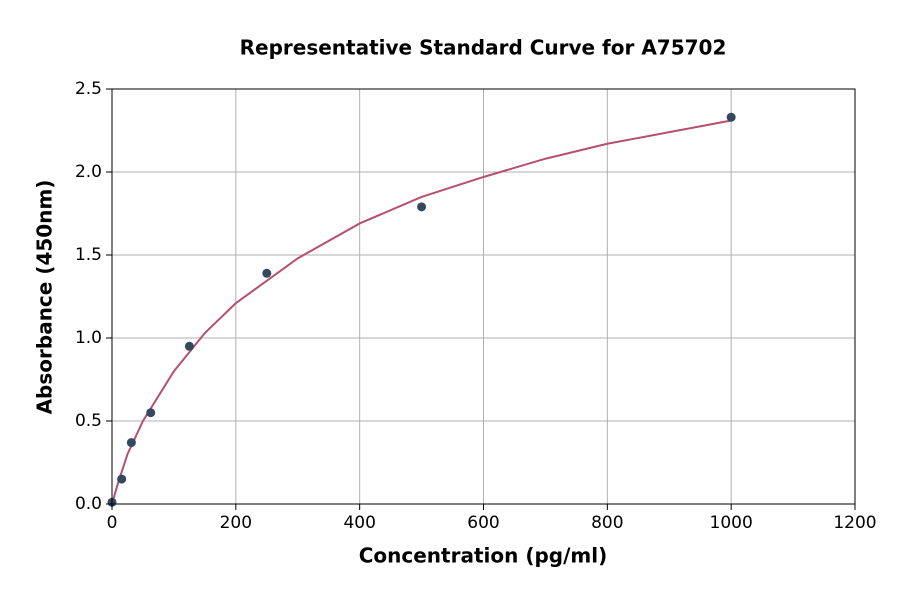 The height and width of the screenshot is (598, 900). What do you see at coordinates (731, 523) in the screenshot?
I see `x-tick-label: 1000` at bounding box center [731, 523].